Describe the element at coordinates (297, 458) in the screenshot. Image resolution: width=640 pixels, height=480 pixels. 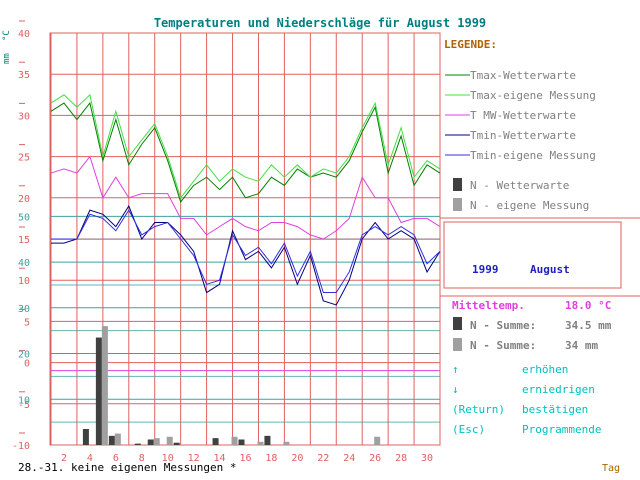
I see `x-tick: 20` at that location.